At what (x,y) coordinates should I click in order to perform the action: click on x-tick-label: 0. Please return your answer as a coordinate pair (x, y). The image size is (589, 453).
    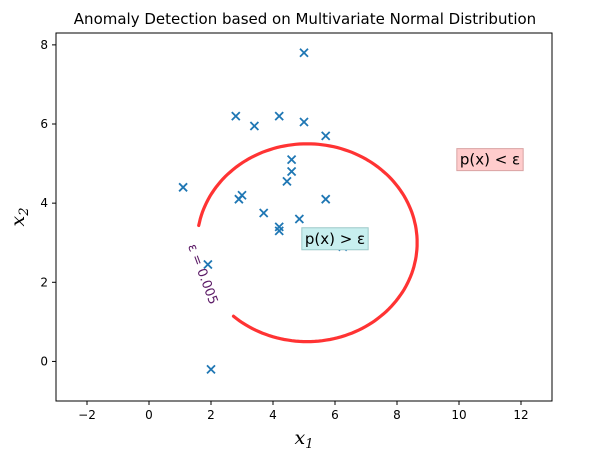
    Looking at the image, I should click on (149, 415).